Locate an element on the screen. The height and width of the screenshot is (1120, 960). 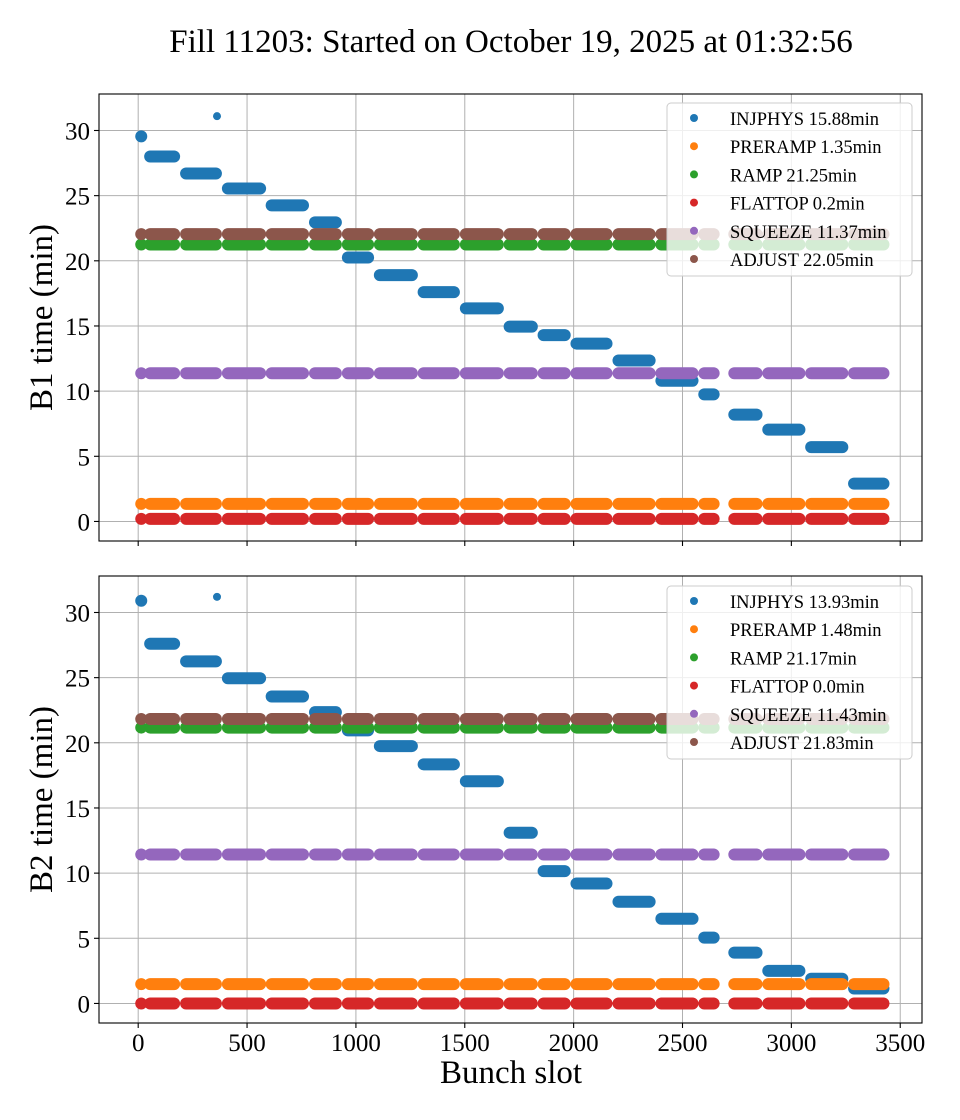
x-tick-label: 3000 is located at coordinates (791, 1043).